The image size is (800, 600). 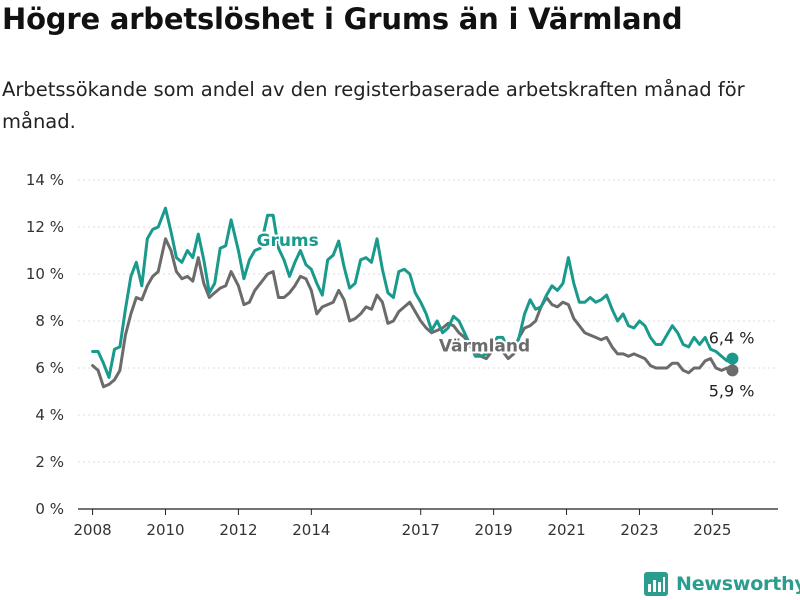 What do you see at coordinates (238, 530) in the screenshot?
I see `x-tick-label: 2012` at bounding box center [238, 530].